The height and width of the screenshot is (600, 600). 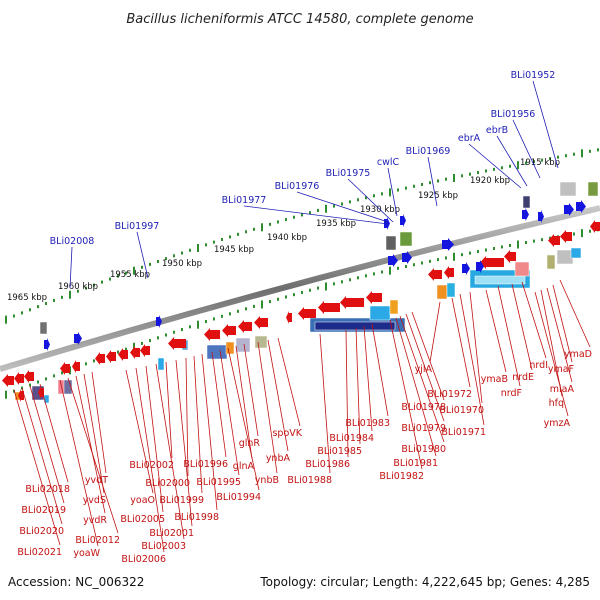 What do you see at coordinates (43, 510) in the screenshot?
I see `bottom-gene-label: BLi02019` at bounding box center [43, 510].